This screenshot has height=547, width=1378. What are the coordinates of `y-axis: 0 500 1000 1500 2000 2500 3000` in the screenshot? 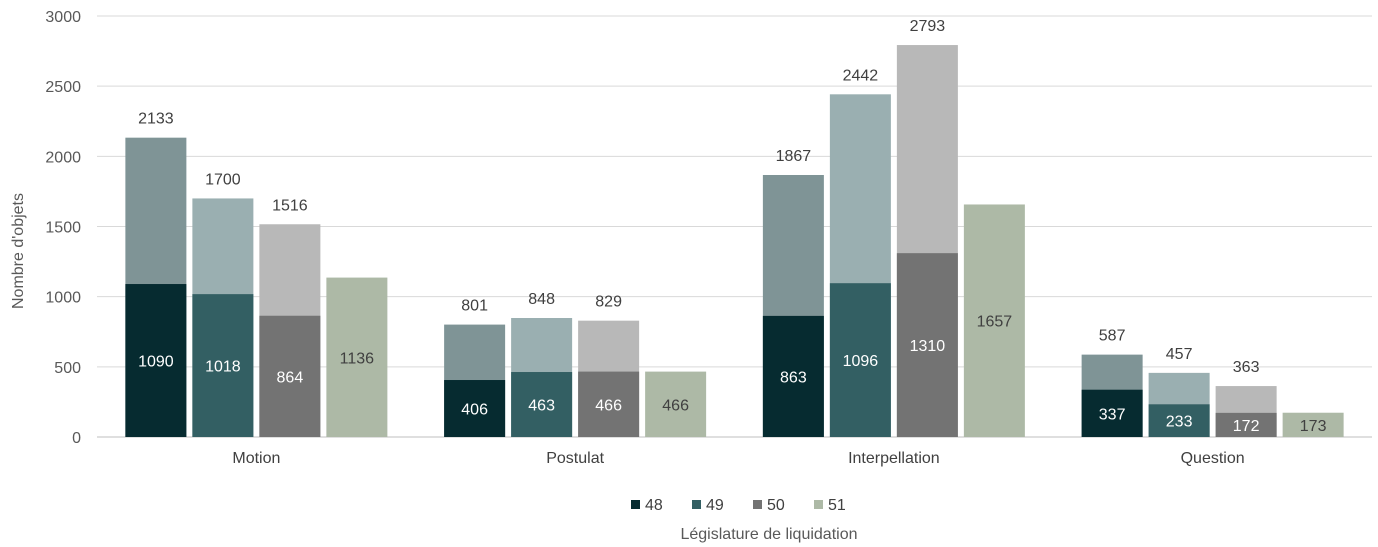 It's located at (63, 228).